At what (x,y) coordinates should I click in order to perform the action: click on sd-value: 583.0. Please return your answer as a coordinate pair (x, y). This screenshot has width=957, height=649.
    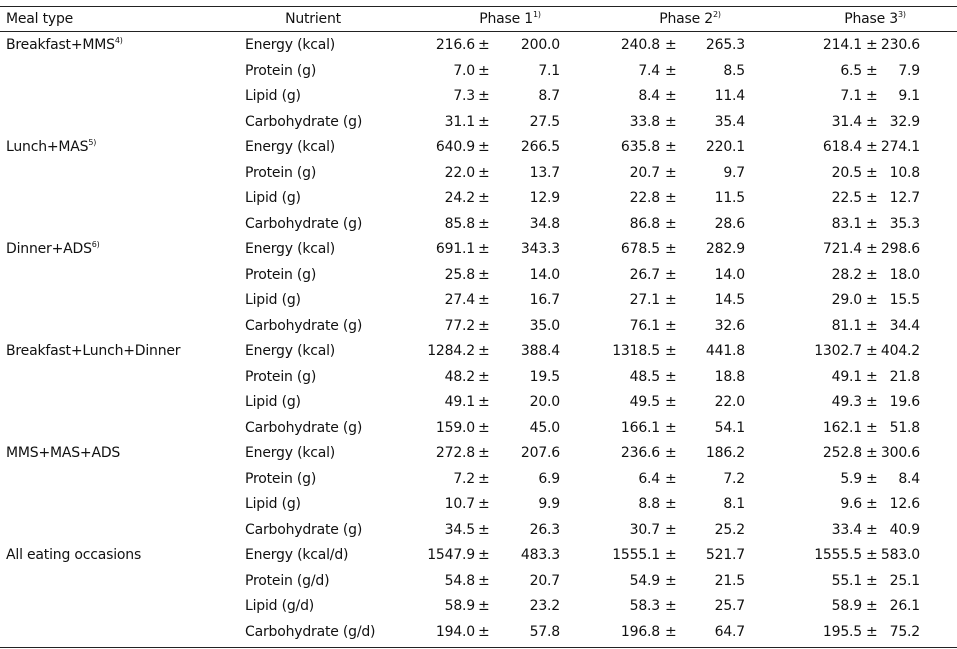
    Looking at the image, I should click on (900, 555).